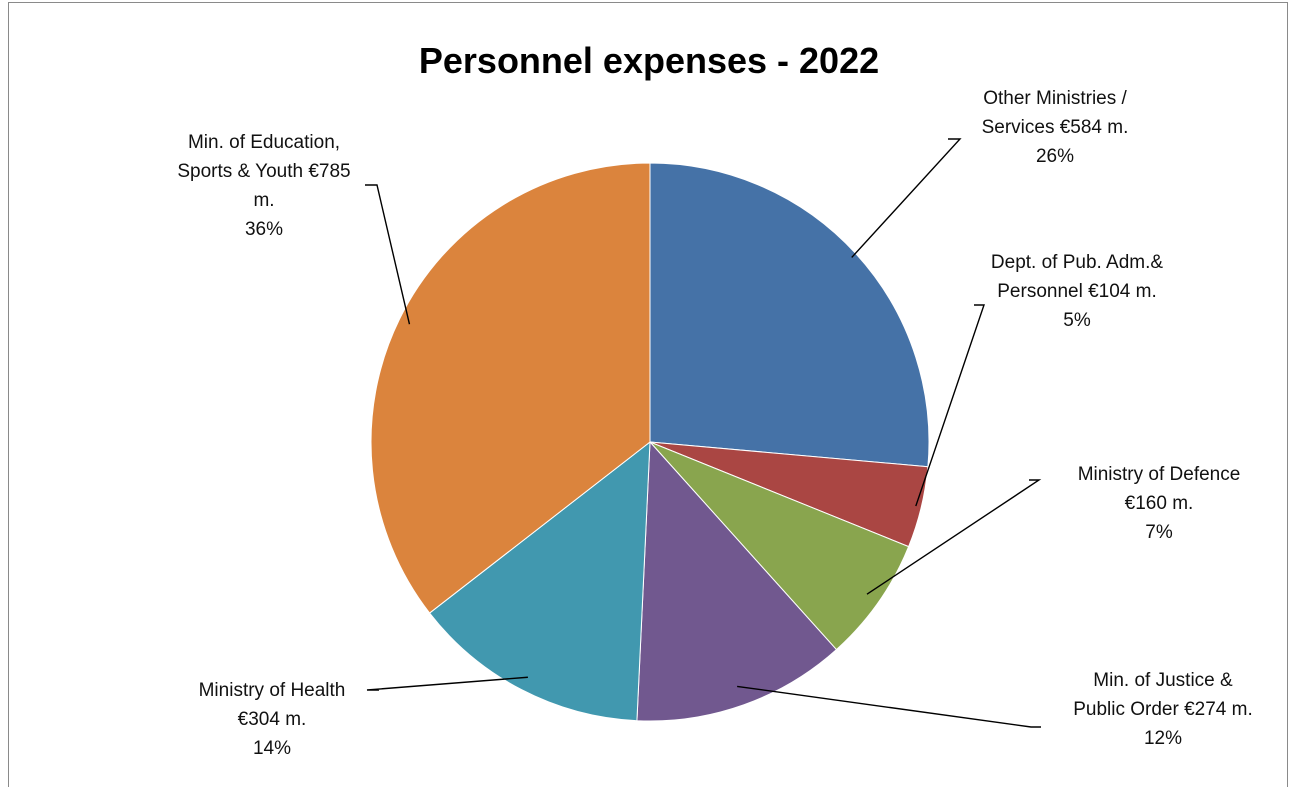 The height and width of the screenshot is (788, 1293). I want to click on leader-line-other-ministries-services, so click(906, 198).